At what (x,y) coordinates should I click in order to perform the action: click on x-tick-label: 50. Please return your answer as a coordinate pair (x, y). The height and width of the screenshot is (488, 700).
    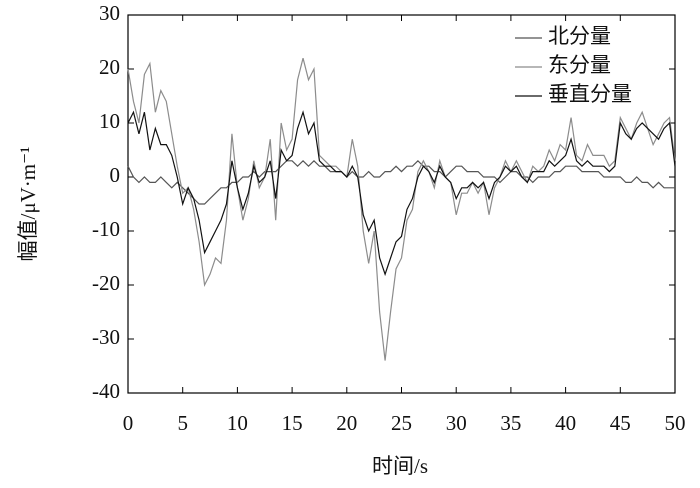
    Looking at the image, I should click on (675, 423).